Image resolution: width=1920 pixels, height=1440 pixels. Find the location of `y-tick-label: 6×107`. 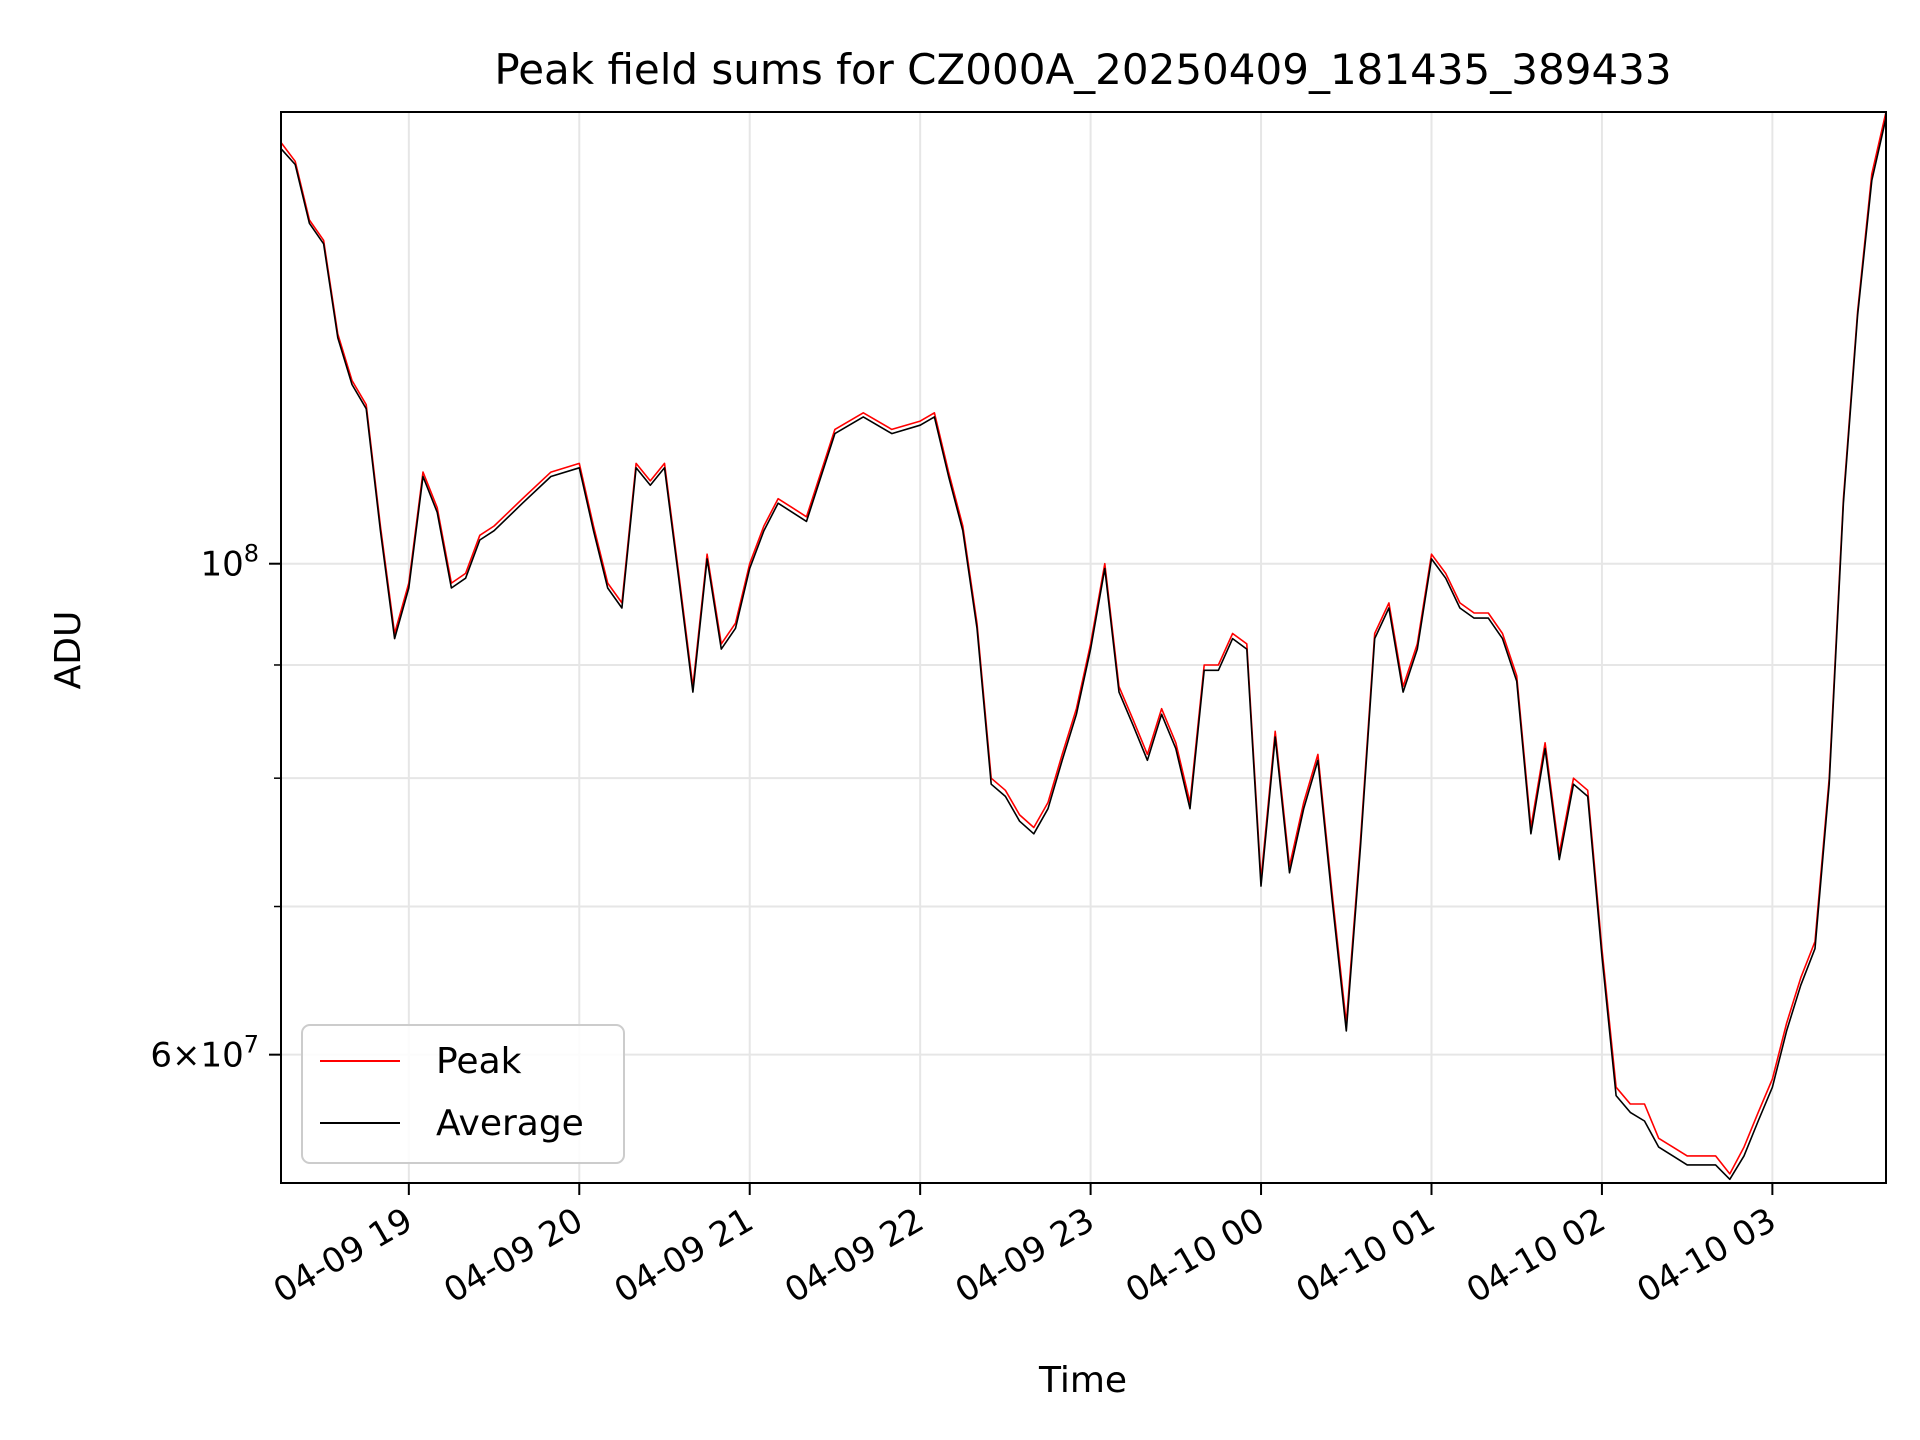

y-tick-label: 6×107 is located at coordinates (204, 1053).